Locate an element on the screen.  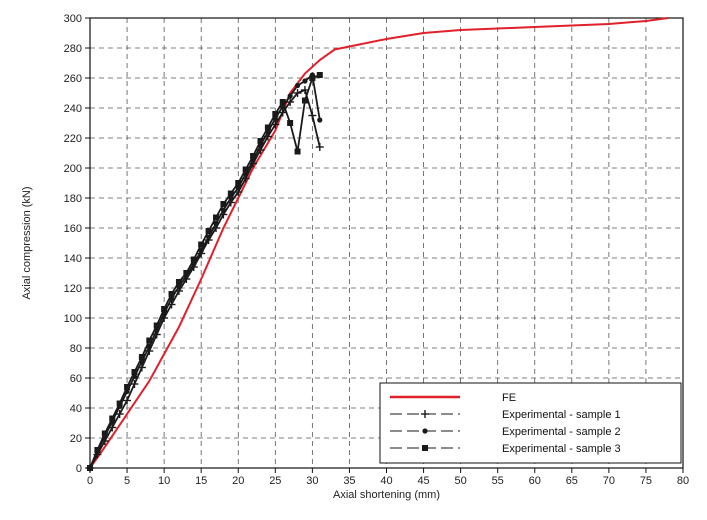
legend-item-4: Experimental - sample 3 is located at coordinates (505, 449).